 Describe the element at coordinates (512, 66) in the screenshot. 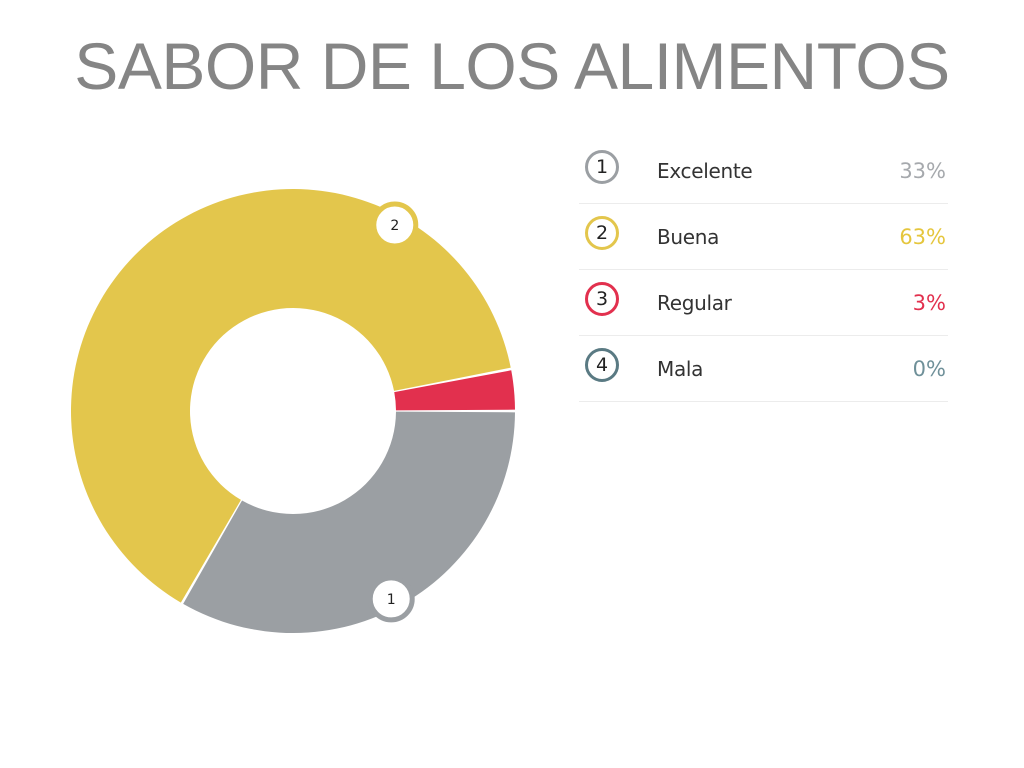

I see `page-title: SABOR DE LOS ALIMENTOS` at that location.